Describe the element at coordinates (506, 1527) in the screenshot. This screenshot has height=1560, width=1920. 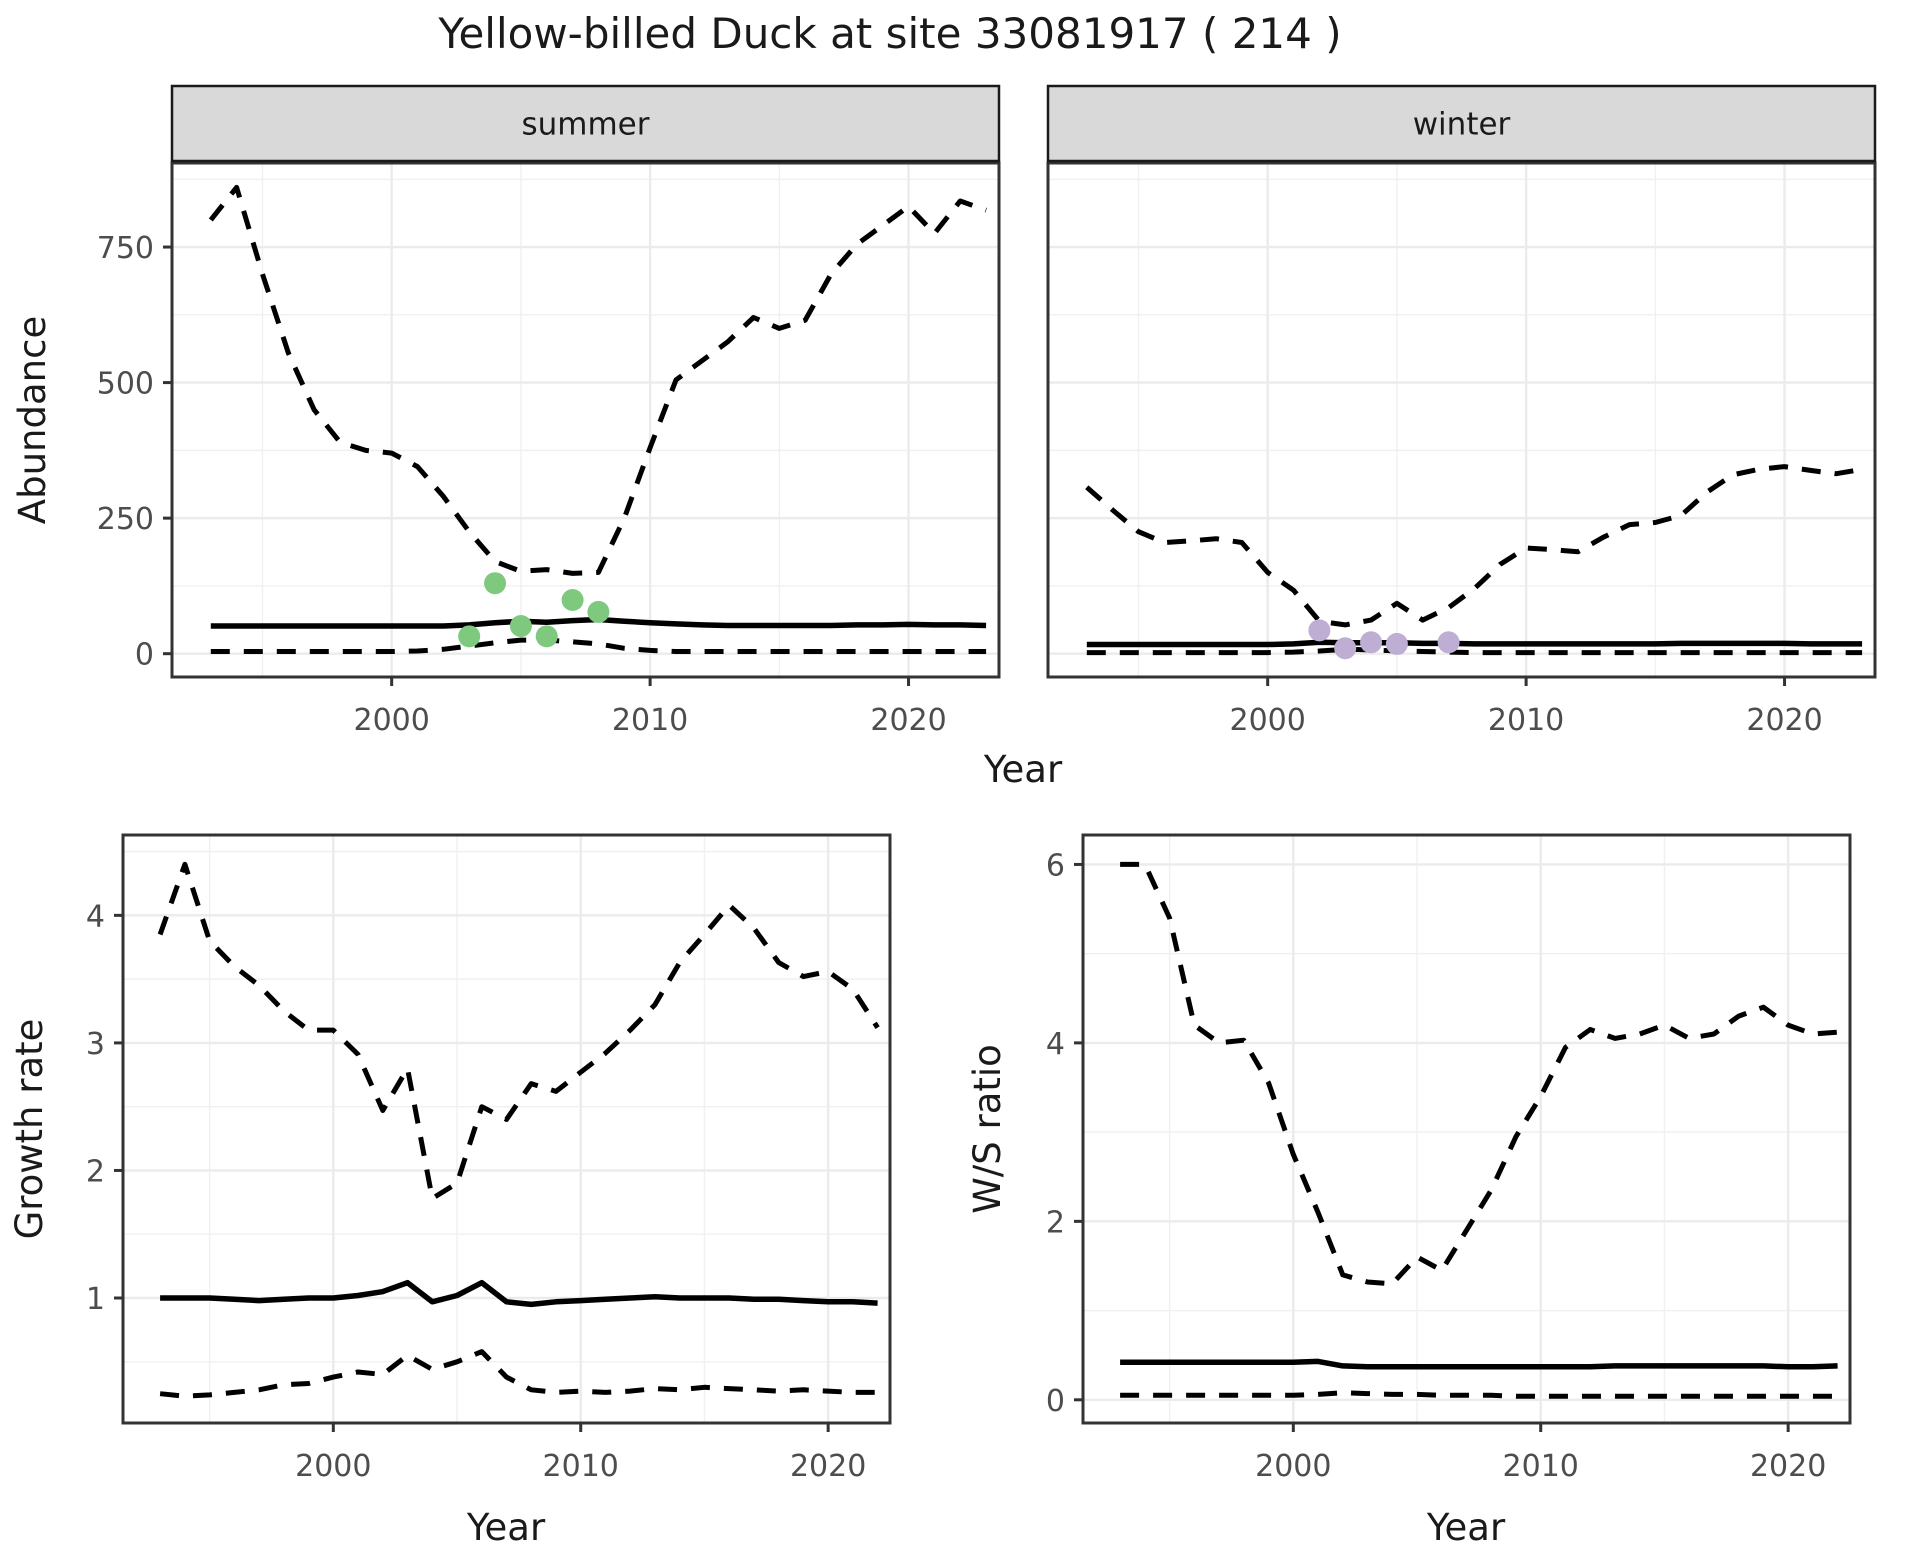
I see `year-axis-title-bottom-left: Year` at that location.